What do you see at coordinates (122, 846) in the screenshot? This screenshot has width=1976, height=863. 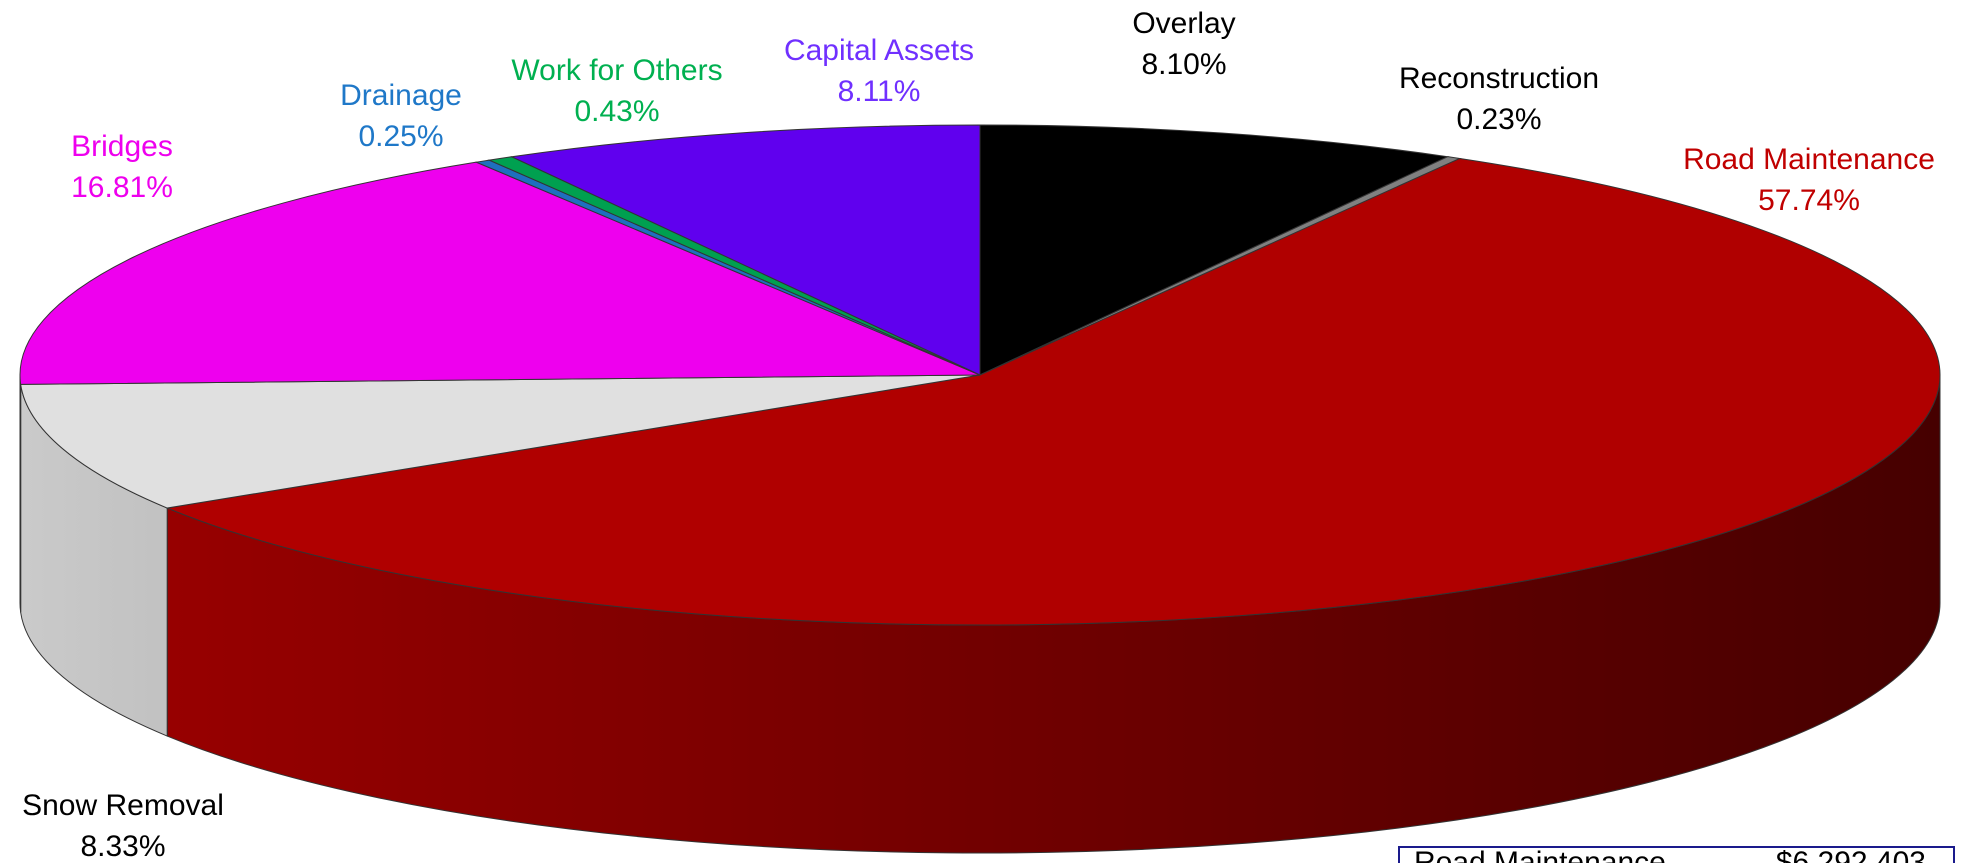 I see `slice-value-label: 8.33%` at bounding box center [122, 846].